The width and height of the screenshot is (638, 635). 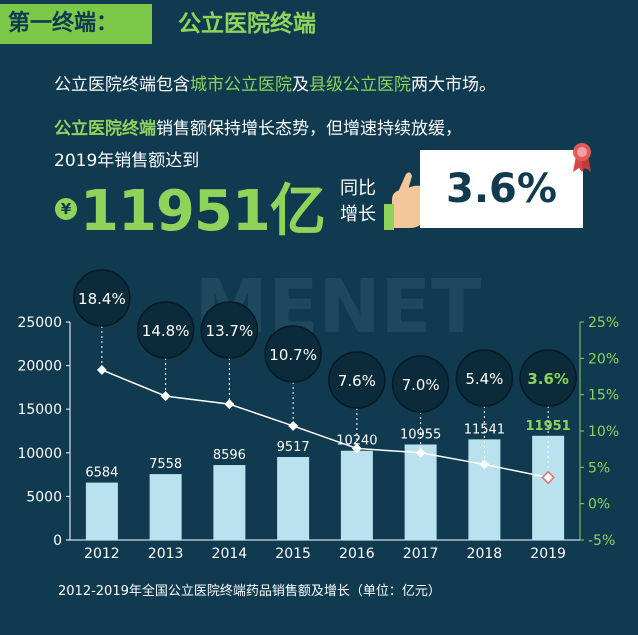 I want to click on yoy-card: 3.6%, so click(x=501, y=189).